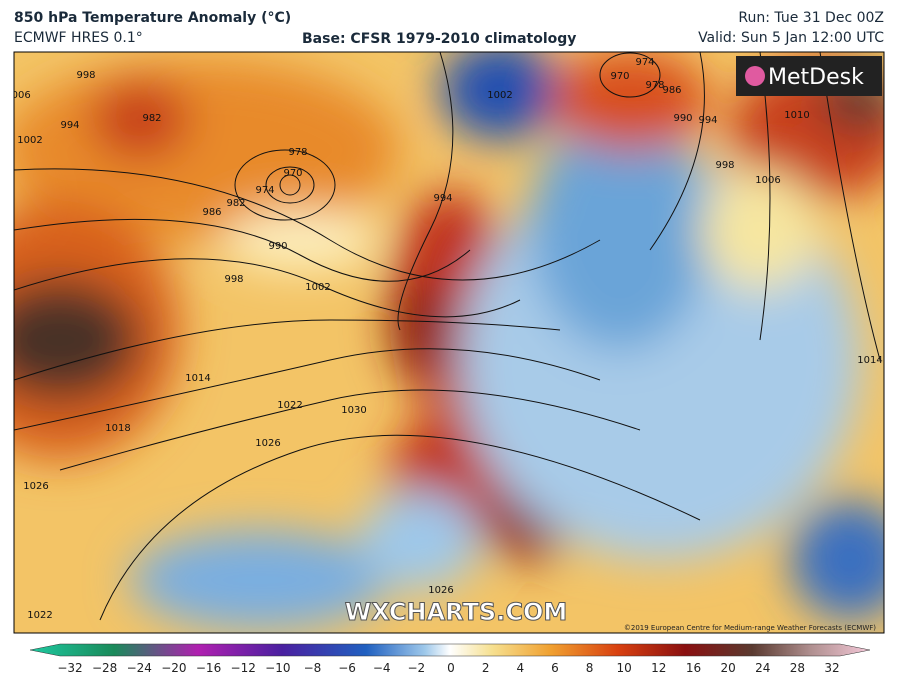  What do you see at coordinates (104, 668) in the screenshot?
I see `colorbar-label: −28` at bounding box center [104, 668].